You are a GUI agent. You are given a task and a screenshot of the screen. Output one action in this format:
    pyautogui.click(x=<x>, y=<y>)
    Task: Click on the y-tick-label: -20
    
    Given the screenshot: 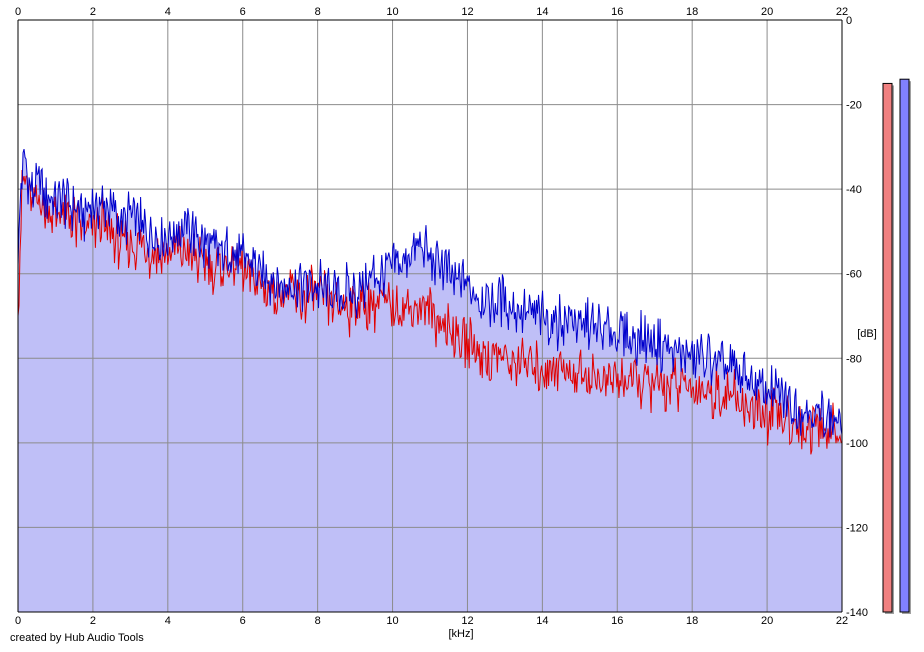 What is the action you would take?
    pyautogui.click(x=854, y=106)
    